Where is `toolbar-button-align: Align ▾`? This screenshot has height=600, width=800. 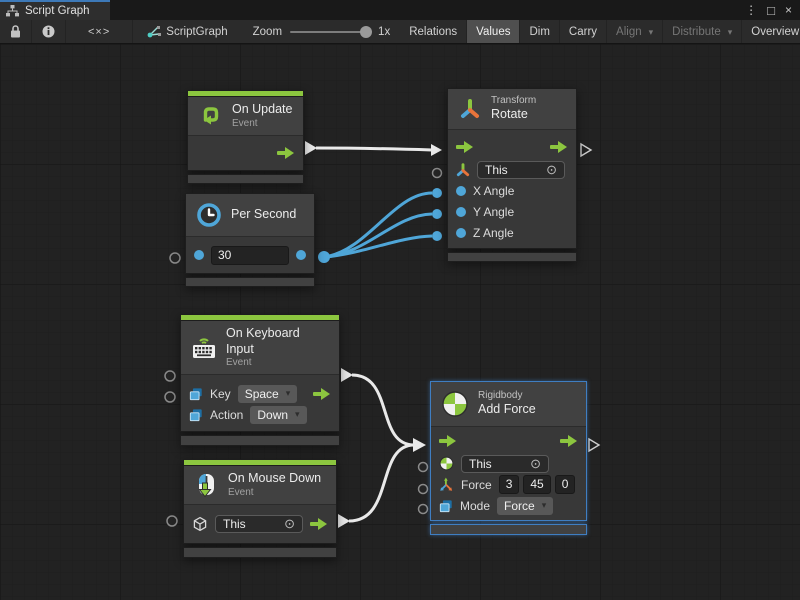
toolbar-button-align: Align ▾ is located at coordinates (635, 31).